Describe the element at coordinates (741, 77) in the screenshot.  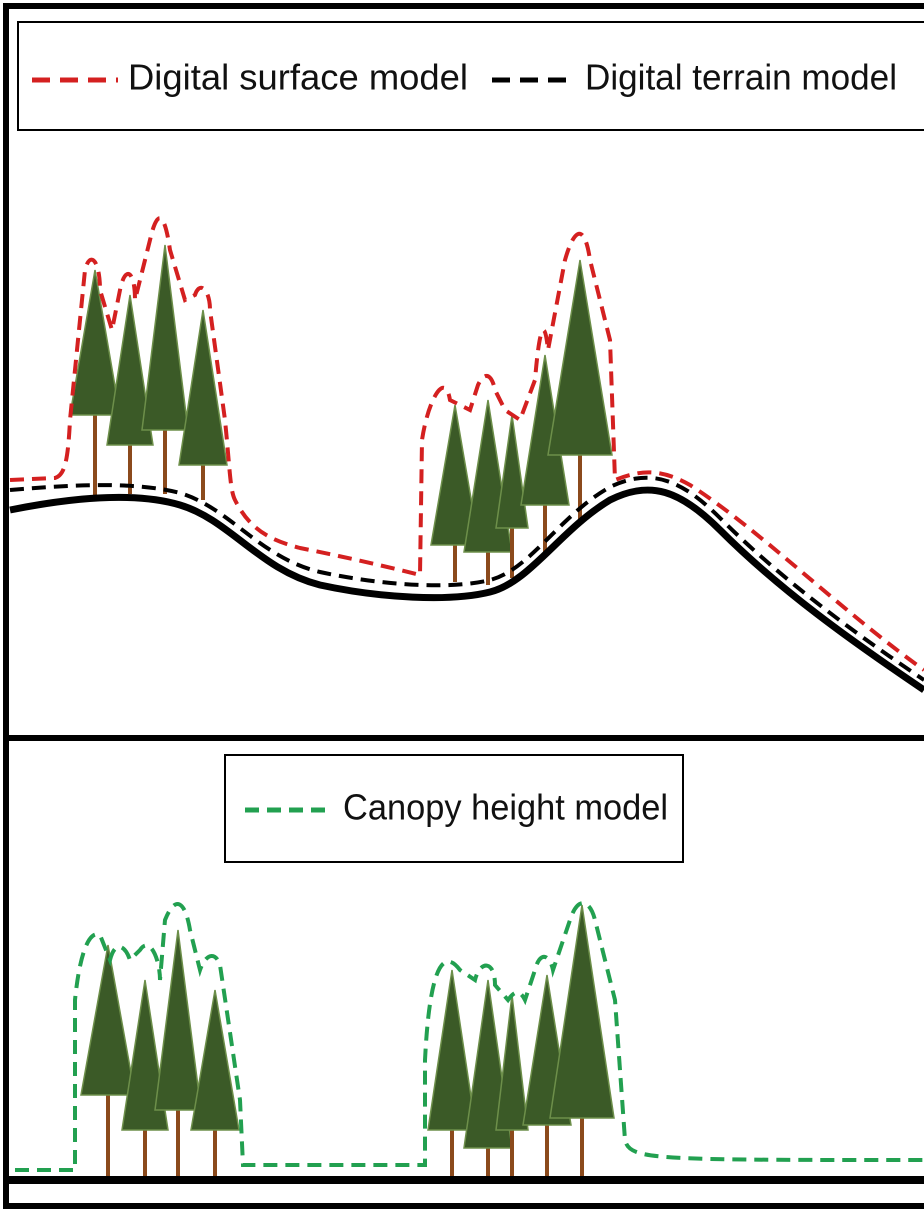
I see `legend-label: Digital terrain model` at that location.